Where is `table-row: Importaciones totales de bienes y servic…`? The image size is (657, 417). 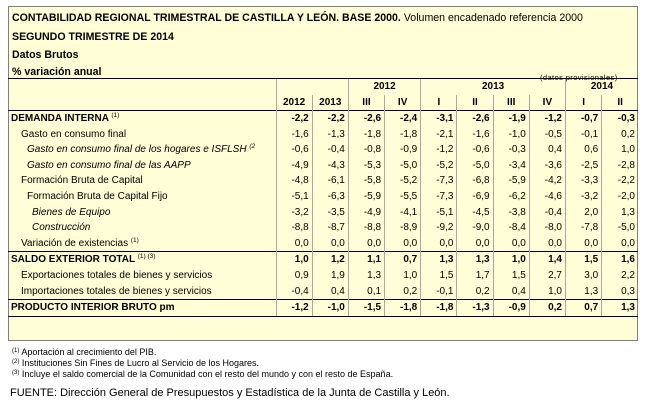 table-row: Importaciones totales de bienes y servic… is located at coordinates (323, 291).